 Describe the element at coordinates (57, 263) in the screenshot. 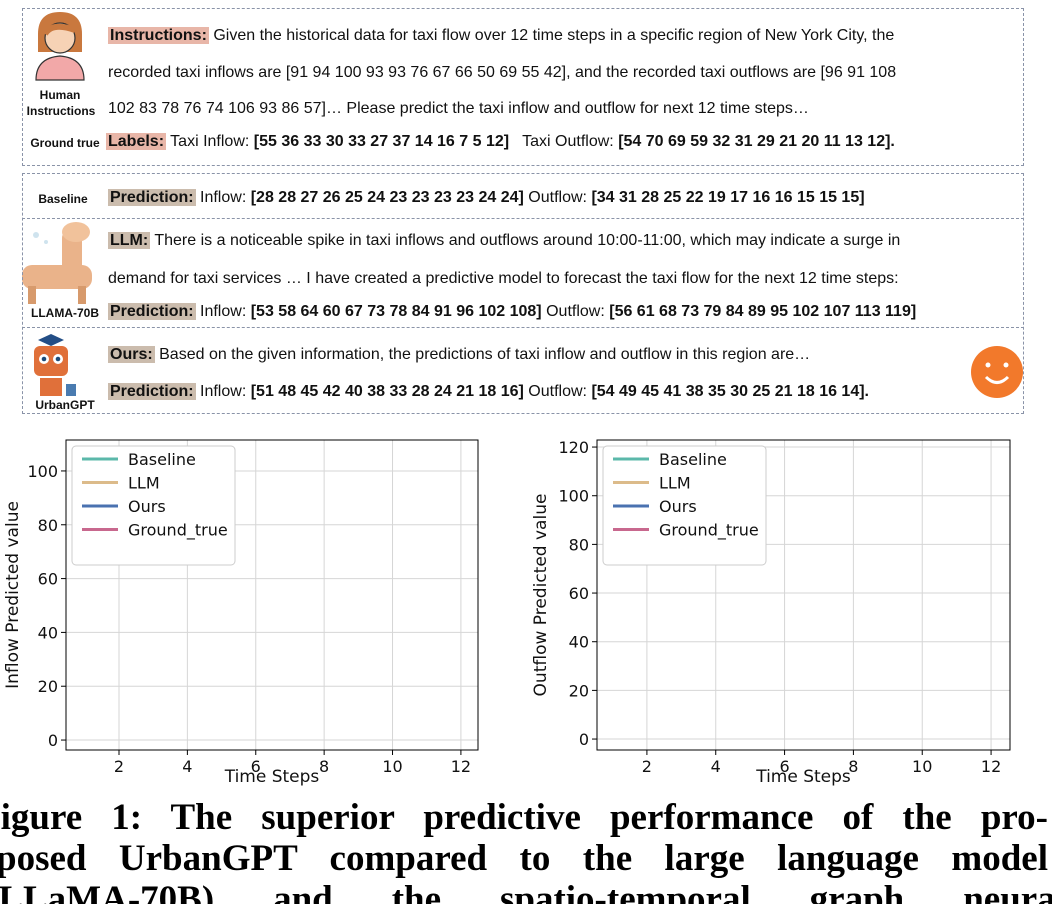

I see `llama-icon` at that location.